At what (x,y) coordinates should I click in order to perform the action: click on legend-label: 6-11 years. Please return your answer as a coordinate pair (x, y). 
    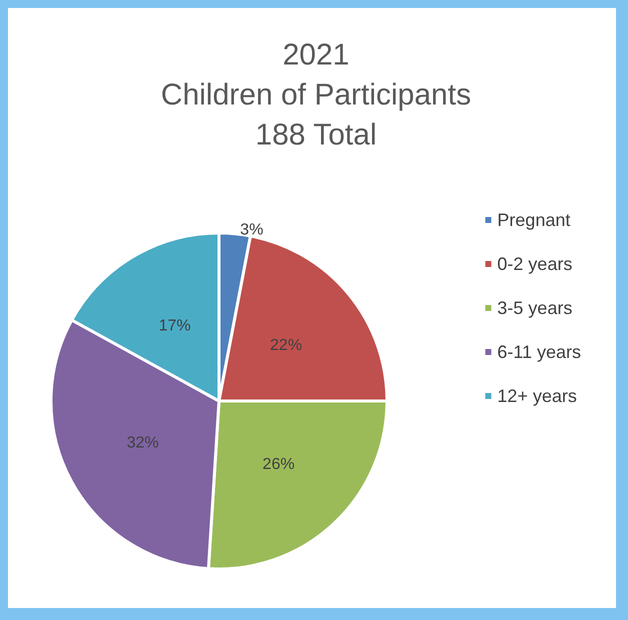
    Looking at the image, I should click on (539, 352).